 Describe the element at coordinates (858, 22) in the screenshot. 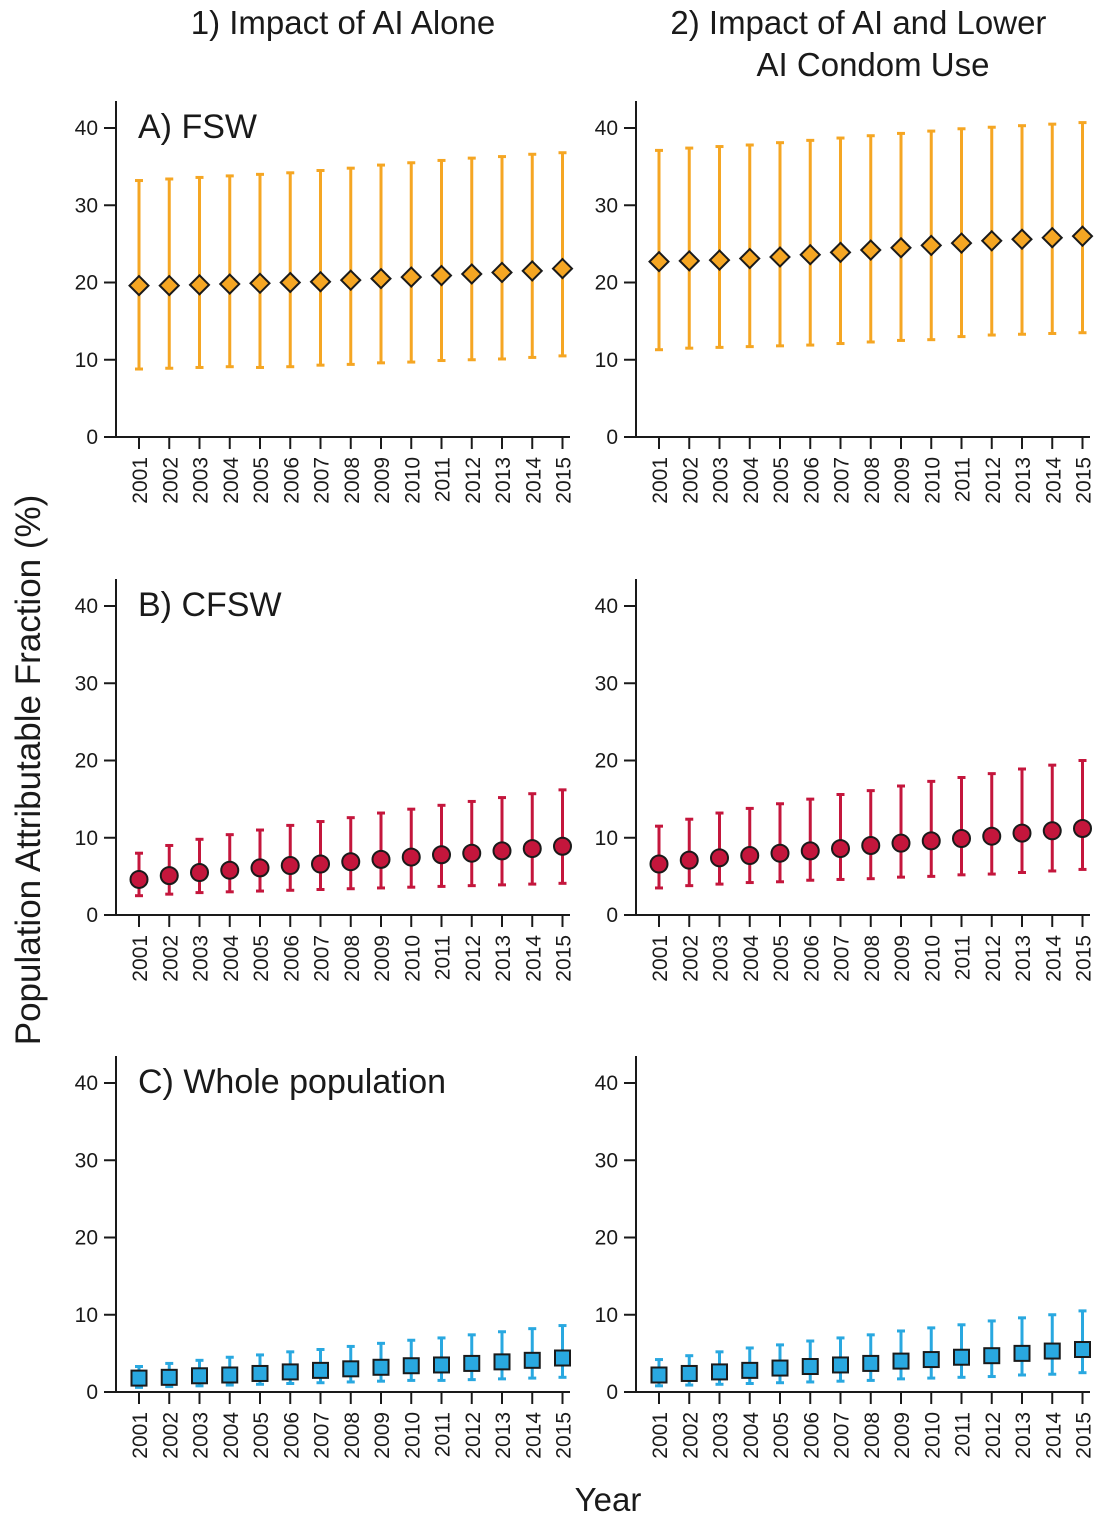

I see `column-title-2-line1: 2) Impact of AI and Lower` at that location.